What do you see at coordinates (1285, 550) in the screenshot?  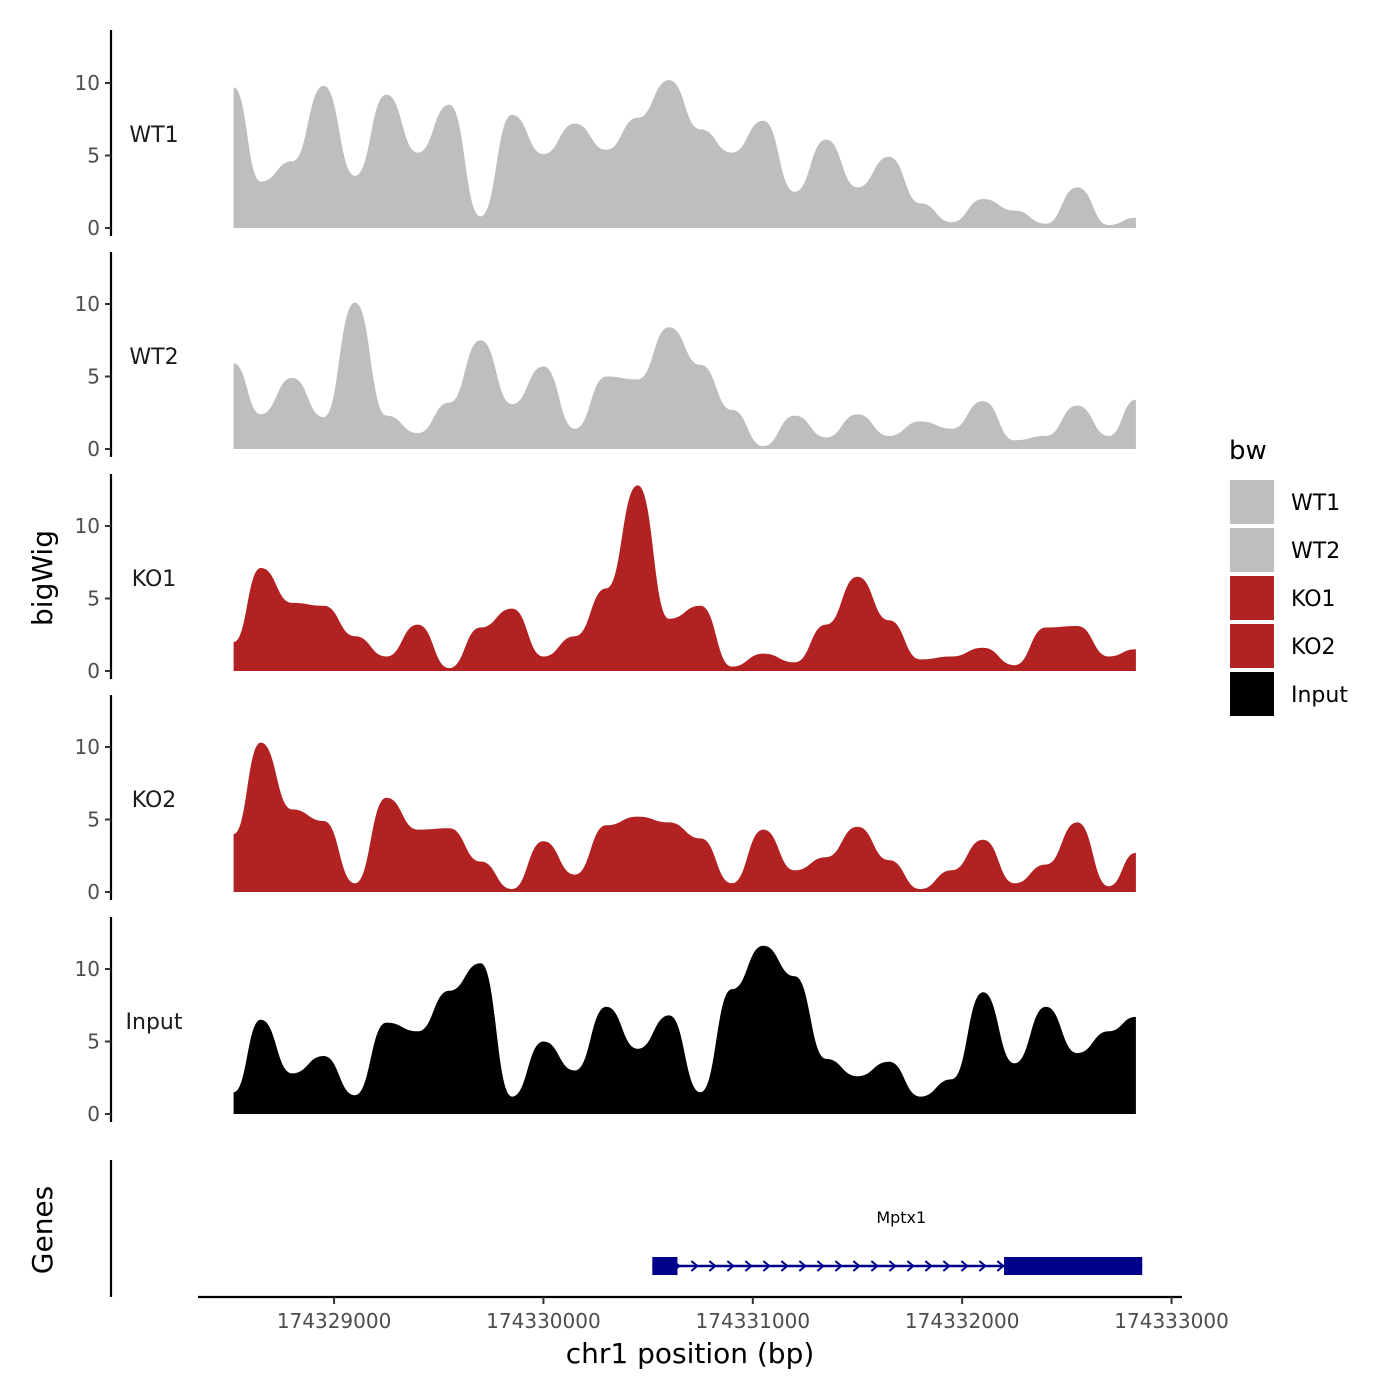 I see `legend-item-WT2: WT2` at bounding box center [1285, 550].